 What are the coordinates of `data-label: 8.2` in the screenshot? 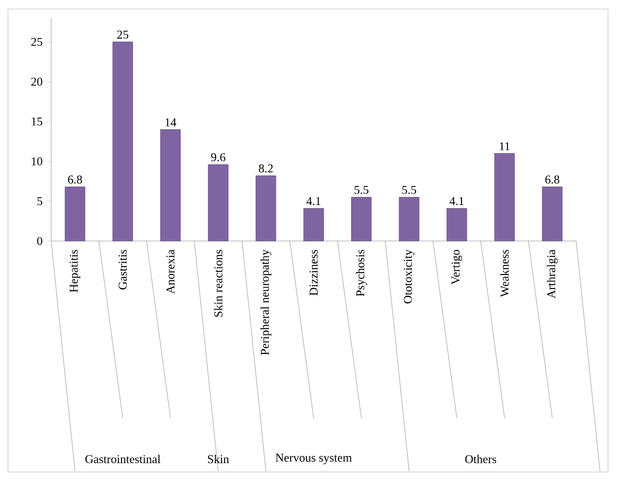 It's located at (265, 168).